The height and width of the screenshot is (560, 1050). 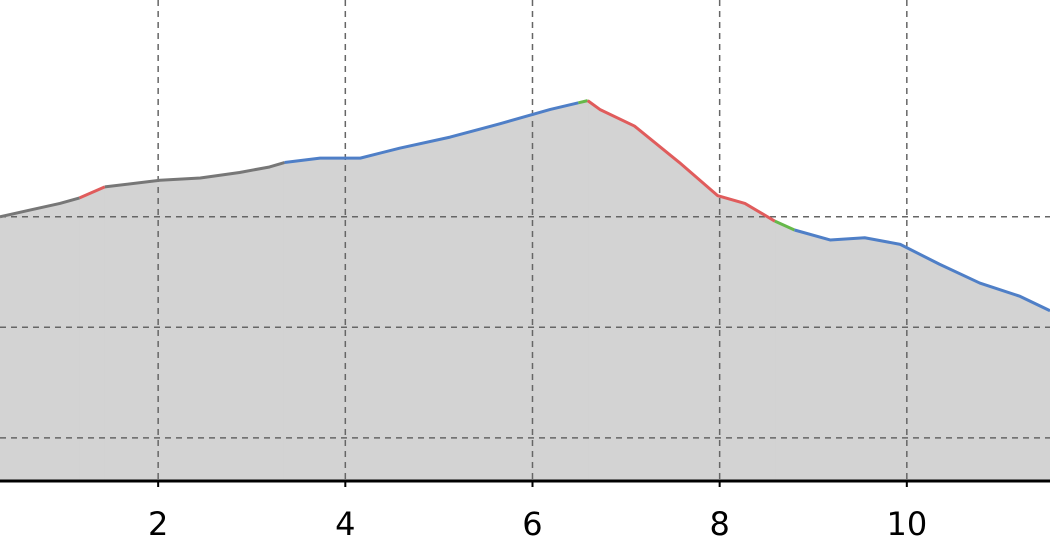 I want to click on x-tick-label: 2, so click(x=158, y=524).